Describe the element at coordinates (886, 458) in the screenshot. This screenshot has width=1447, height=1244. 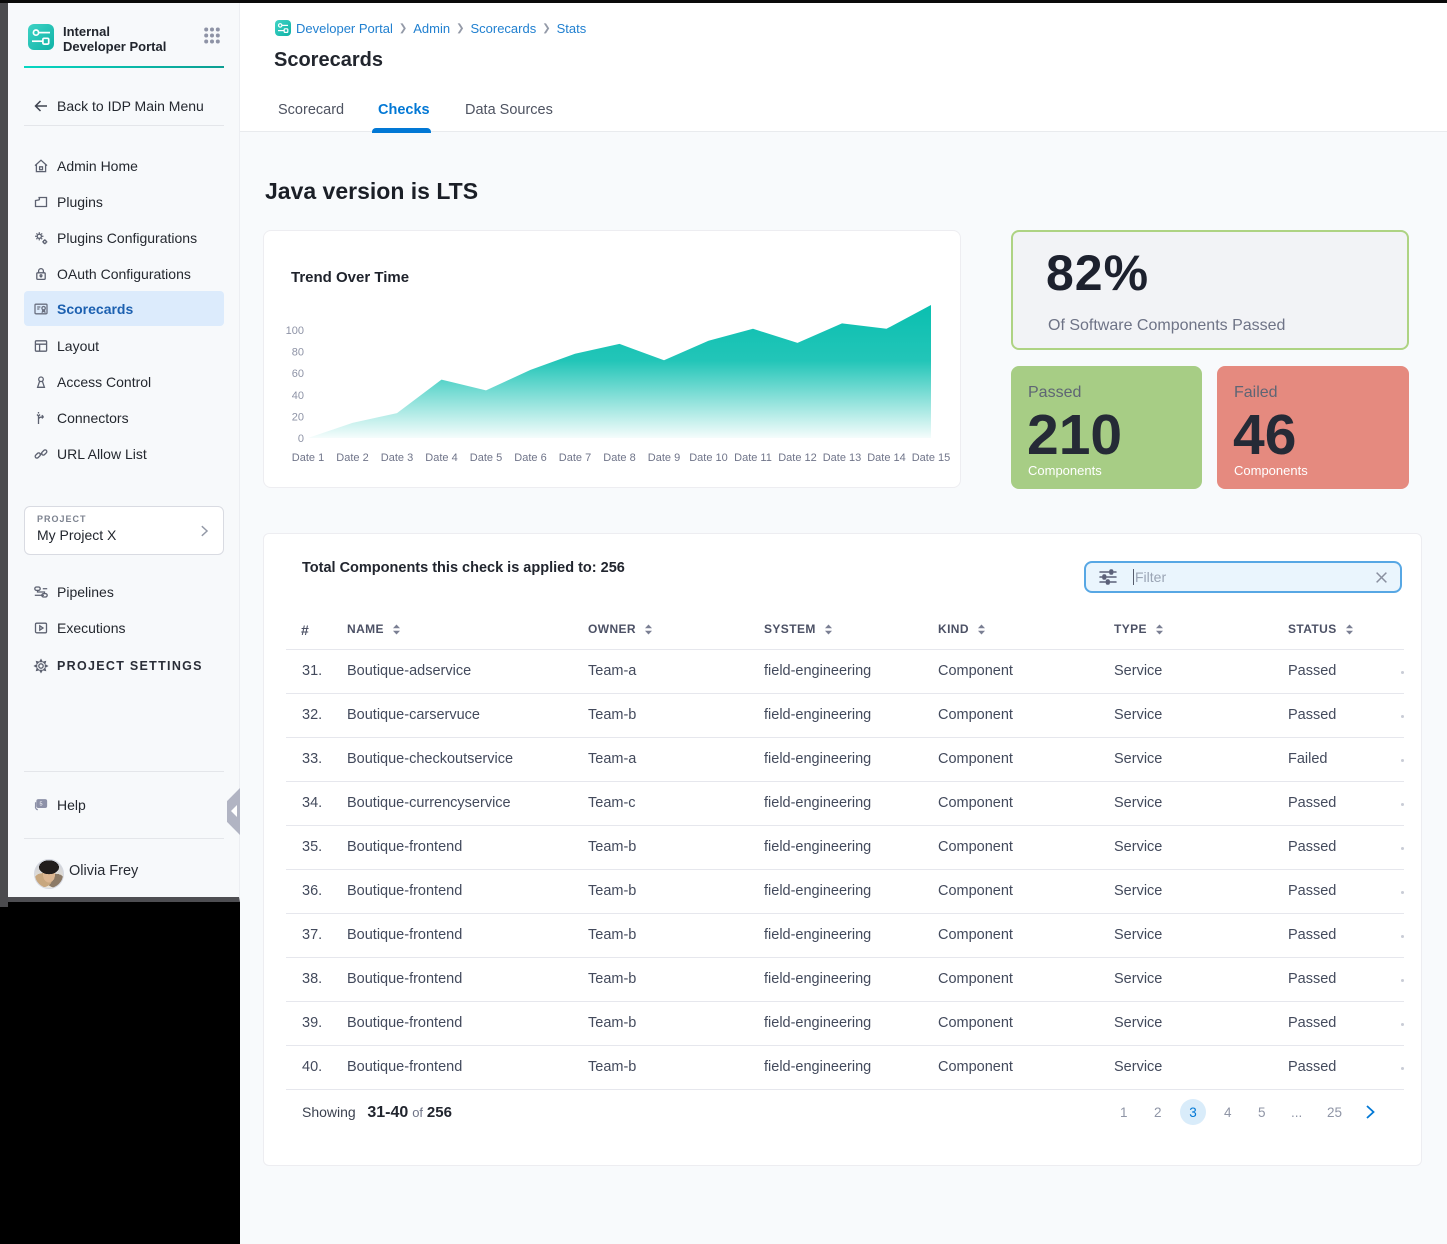
I see `svg-text: Date 14` at that location.